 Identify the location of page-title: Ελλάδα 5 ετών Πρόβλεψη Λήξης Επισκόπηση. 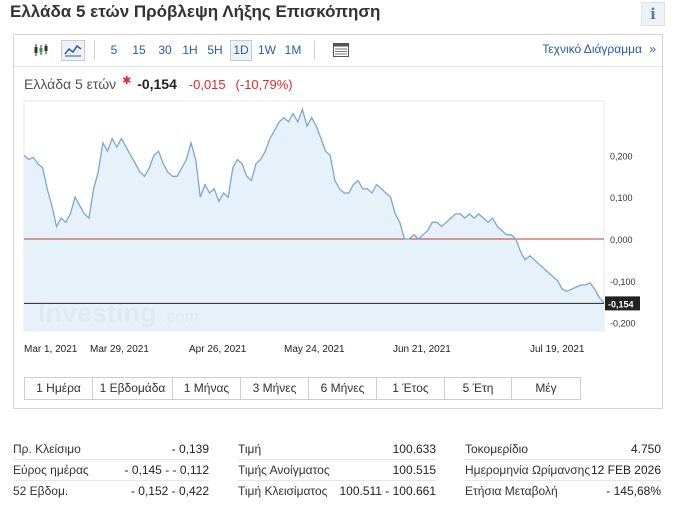
(195, 11).